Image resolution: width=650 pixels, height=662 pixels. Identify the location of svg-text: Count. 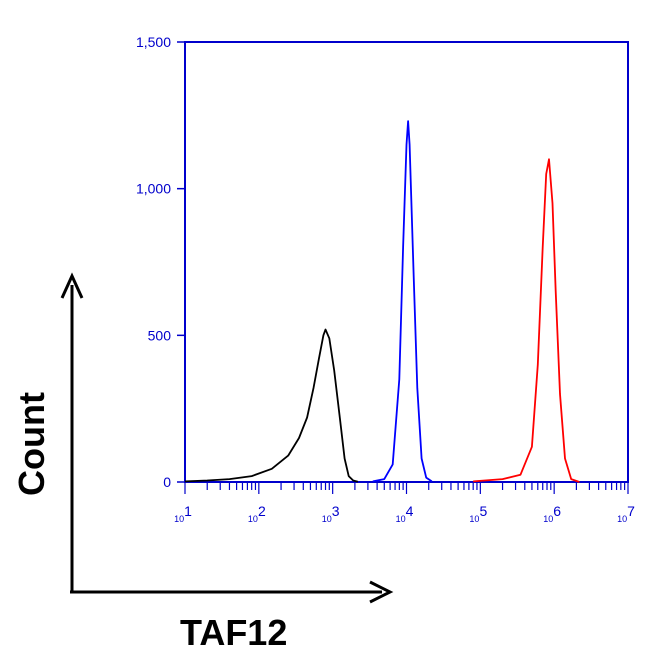
(31, 444).